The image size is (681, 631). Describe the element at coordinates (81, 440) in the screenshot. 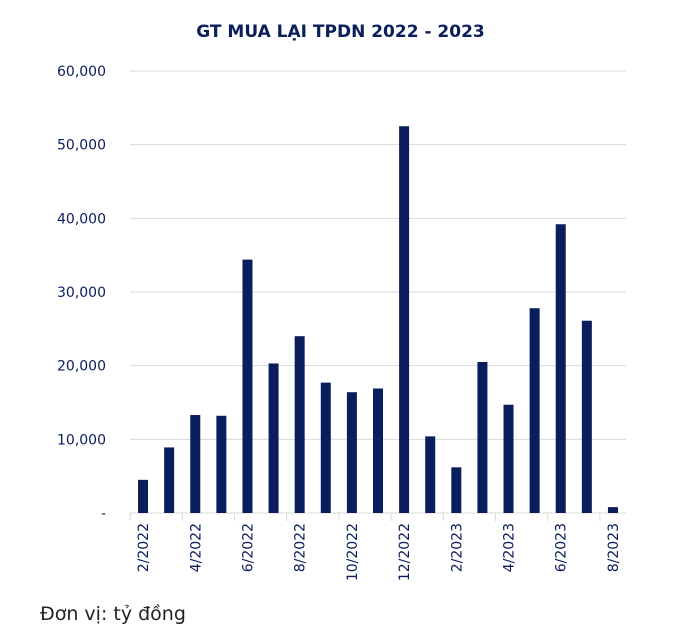

I see `y-tick-label: 10,000` at that location.